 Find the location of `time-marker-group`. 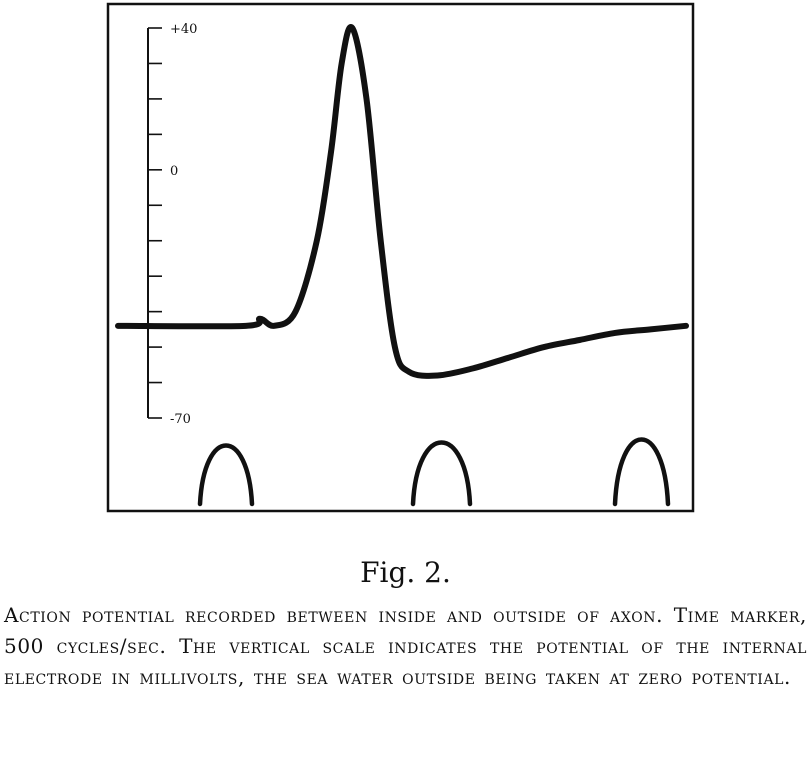

time-marker-group is located at coordinates (434, 472).